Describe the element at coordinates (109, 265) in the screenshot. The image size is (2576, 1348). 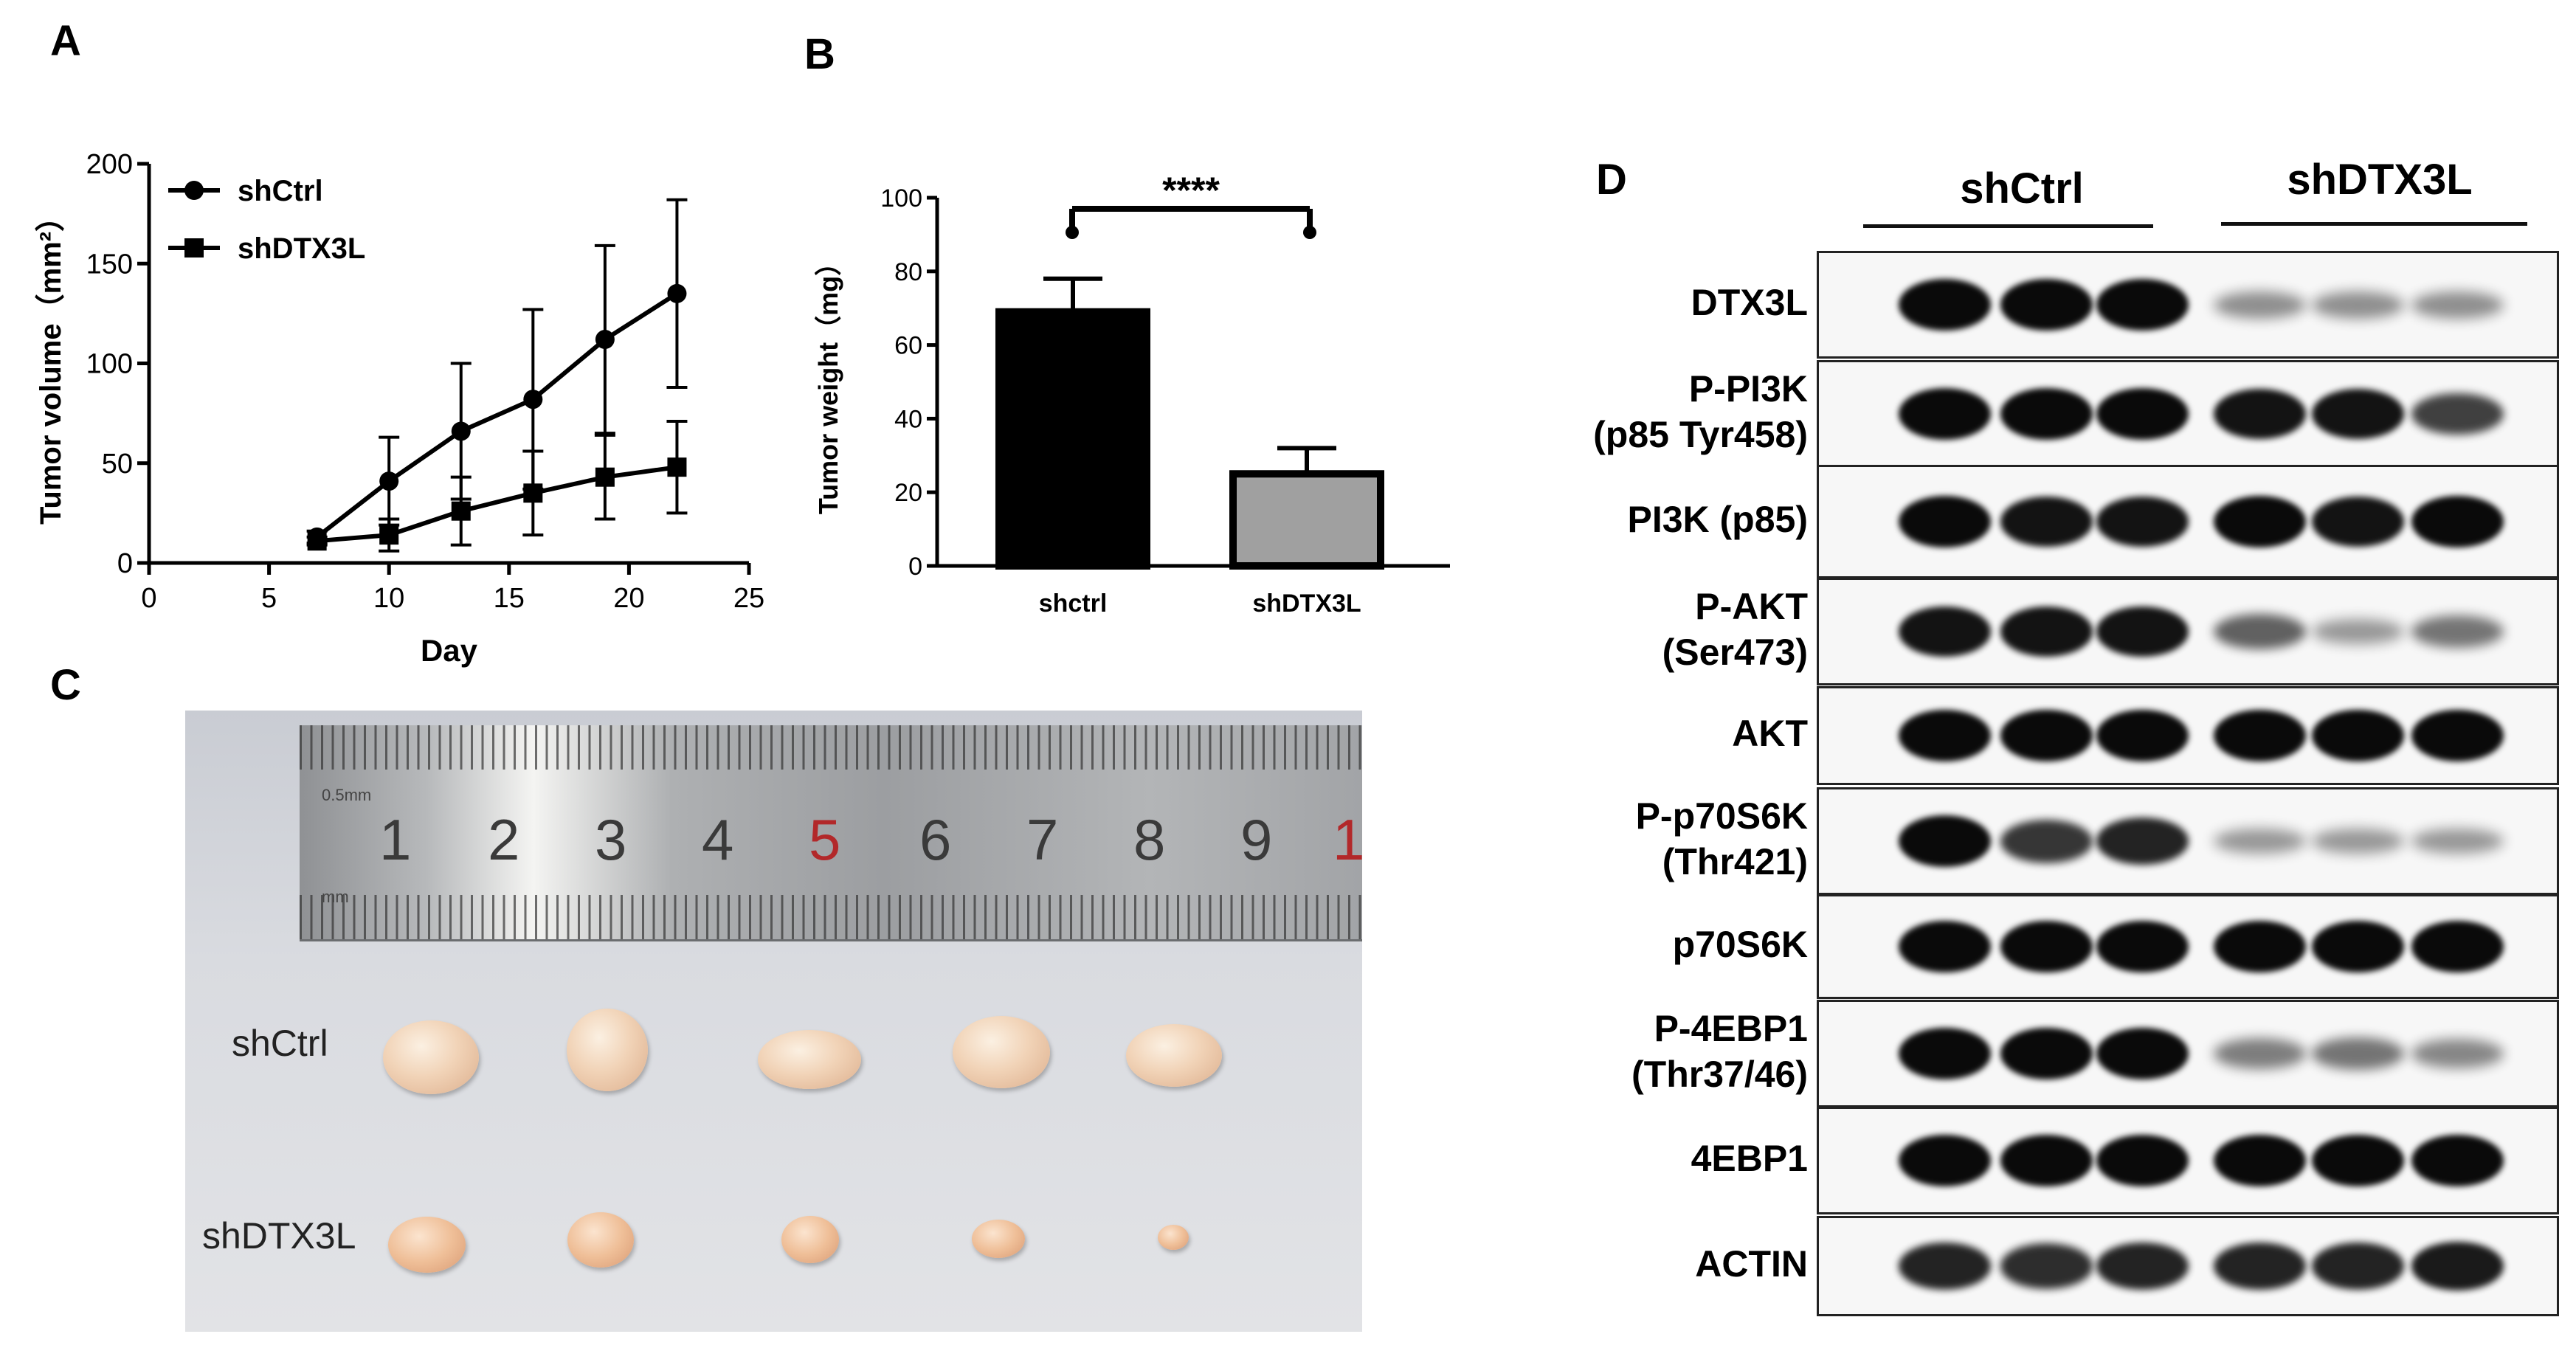
I see `y-tick-label: 150` at that location.